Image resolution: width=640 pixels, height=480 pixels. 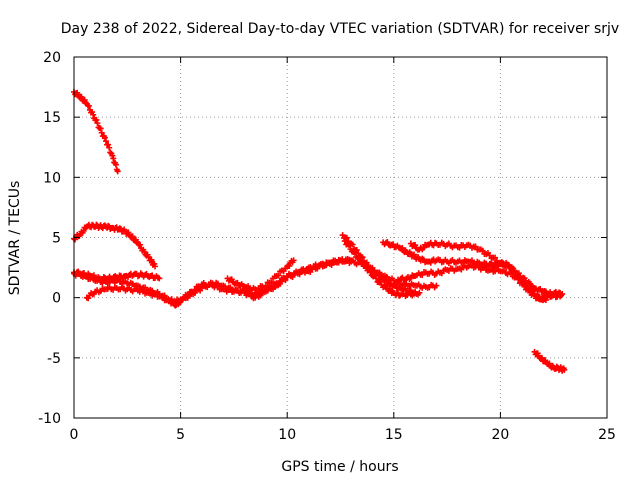 What do you see at coordinates (607, 435) in the screenshot?
I see `x-tick-label: 25` at bounding box center [607, 435].